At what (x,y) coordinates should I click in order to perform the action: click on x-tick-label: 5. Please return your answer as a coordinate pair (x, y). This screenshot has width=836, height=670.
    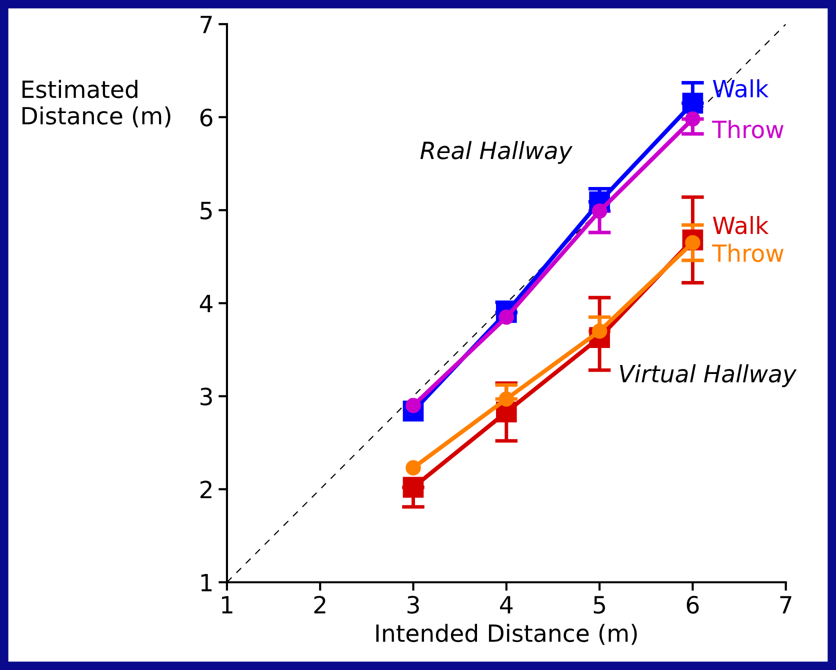
    Looking at the image, I should click on (599, 605).